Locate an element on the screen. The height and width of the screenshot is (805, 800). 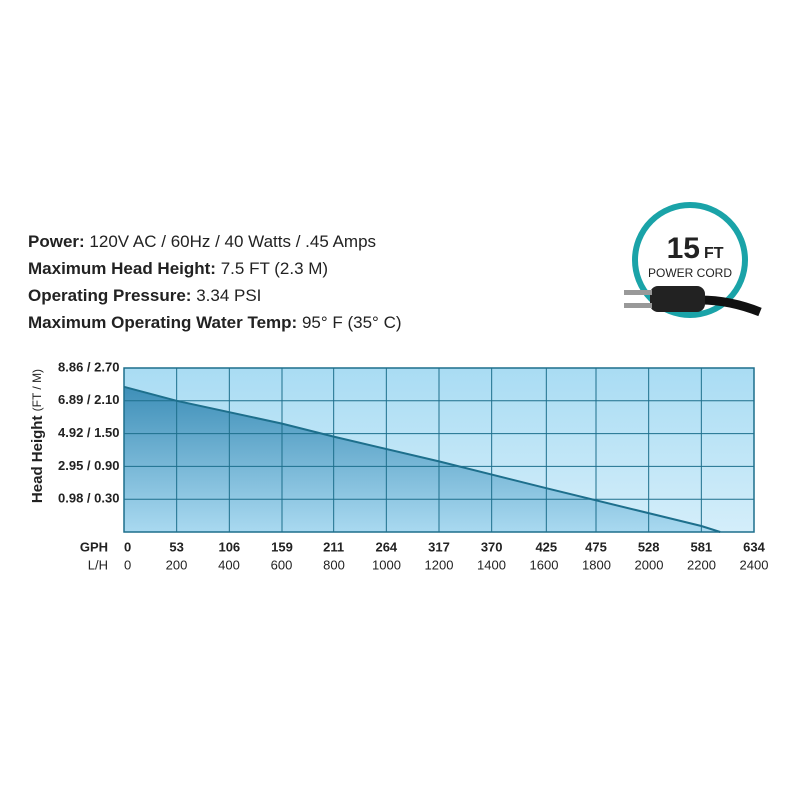
x-tick-label: 0 is located at coordinates (127, 546).